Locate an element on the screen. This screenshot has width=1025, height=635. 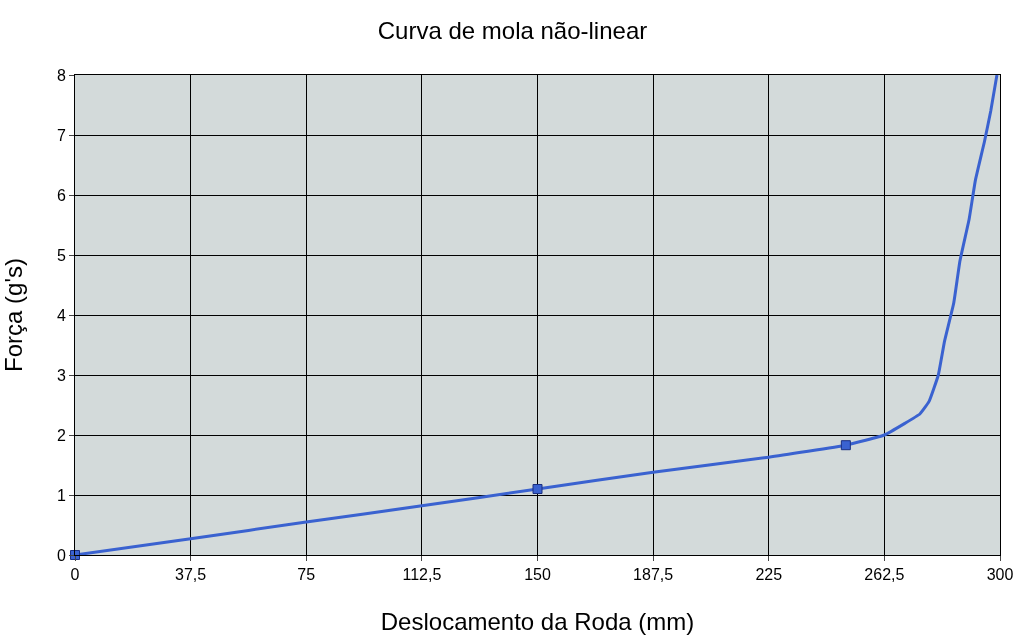
x-tick-label: 300 is located at coordinates (1000, 575).